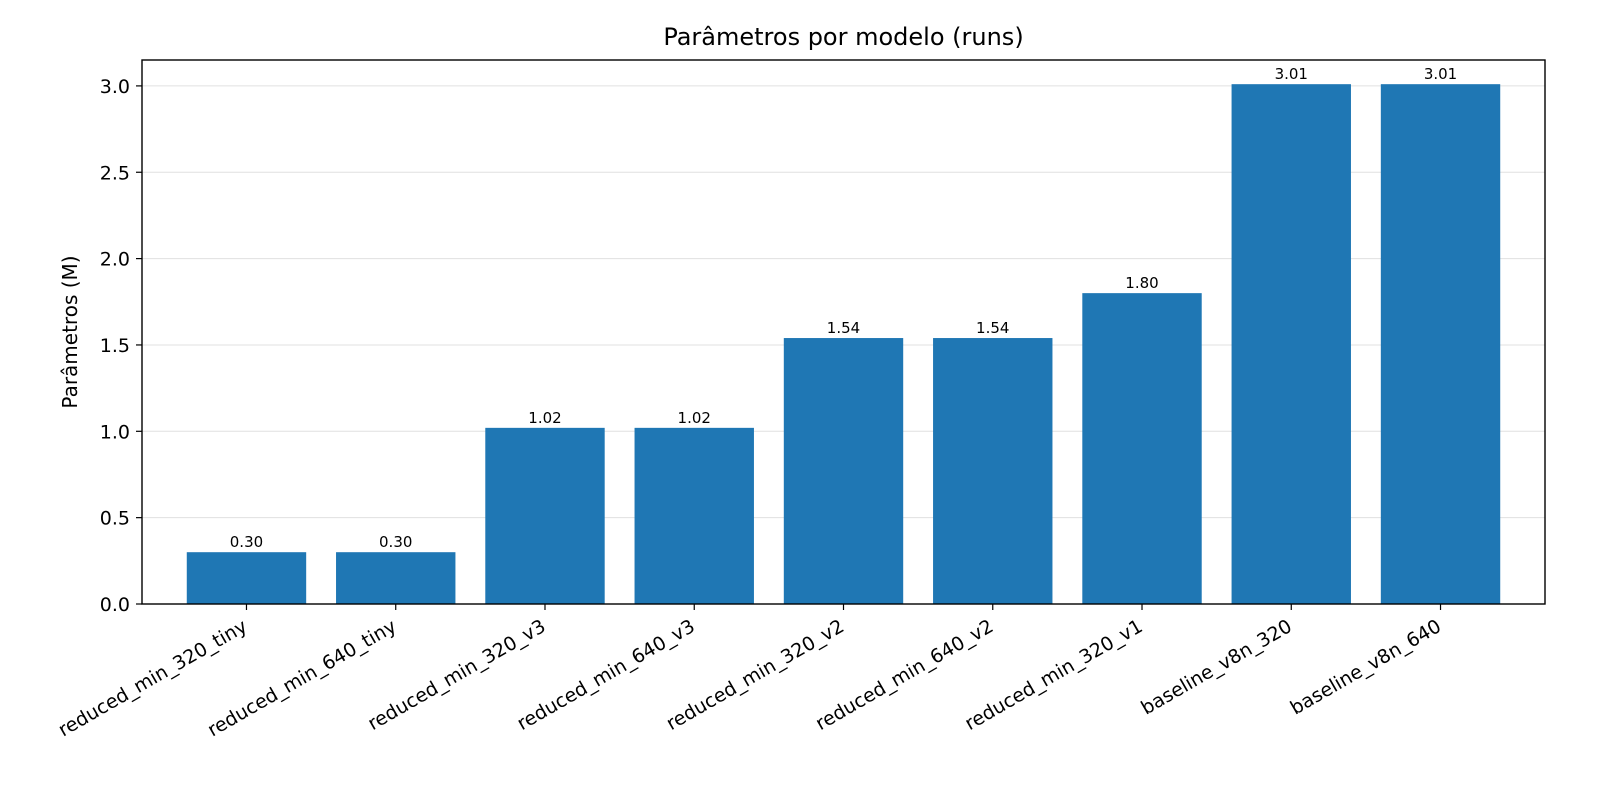 This screenshot has width=1600, height=800. Describe the element at coordinates (843, 37) in the screenshot. I see `chart-title: Parâmetros por modelo (runs)` at that location.